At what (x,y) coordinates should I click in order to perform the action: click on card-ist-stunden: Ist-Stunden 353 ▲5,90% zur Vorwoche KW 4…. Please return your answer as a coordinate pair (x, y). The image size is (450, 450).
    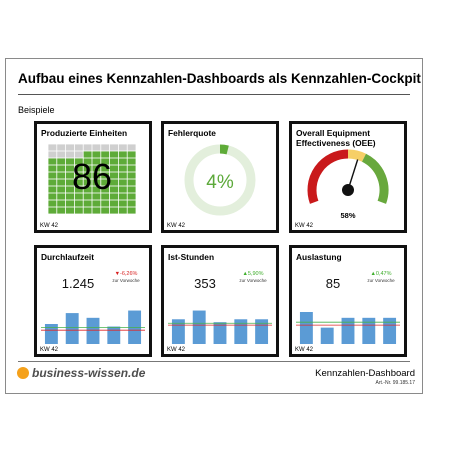
    Looking at the image, I should click on (220, 301).